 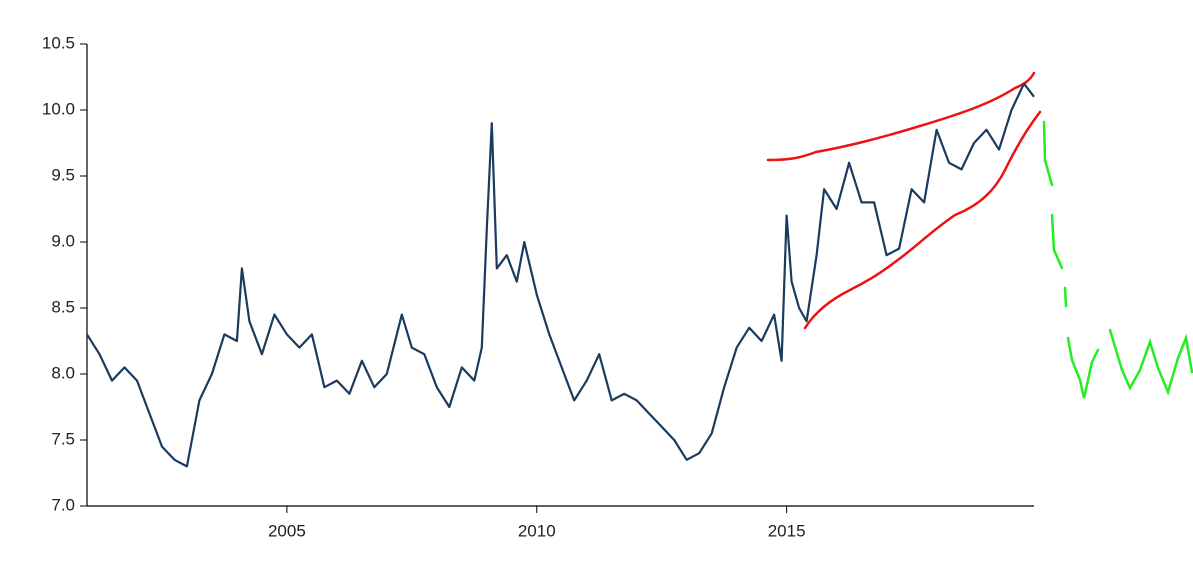 What do you see at coordinates (63, 240) in the screenshot?
I see `y-tick-label: 9.0` at bounding box center [63, 240].